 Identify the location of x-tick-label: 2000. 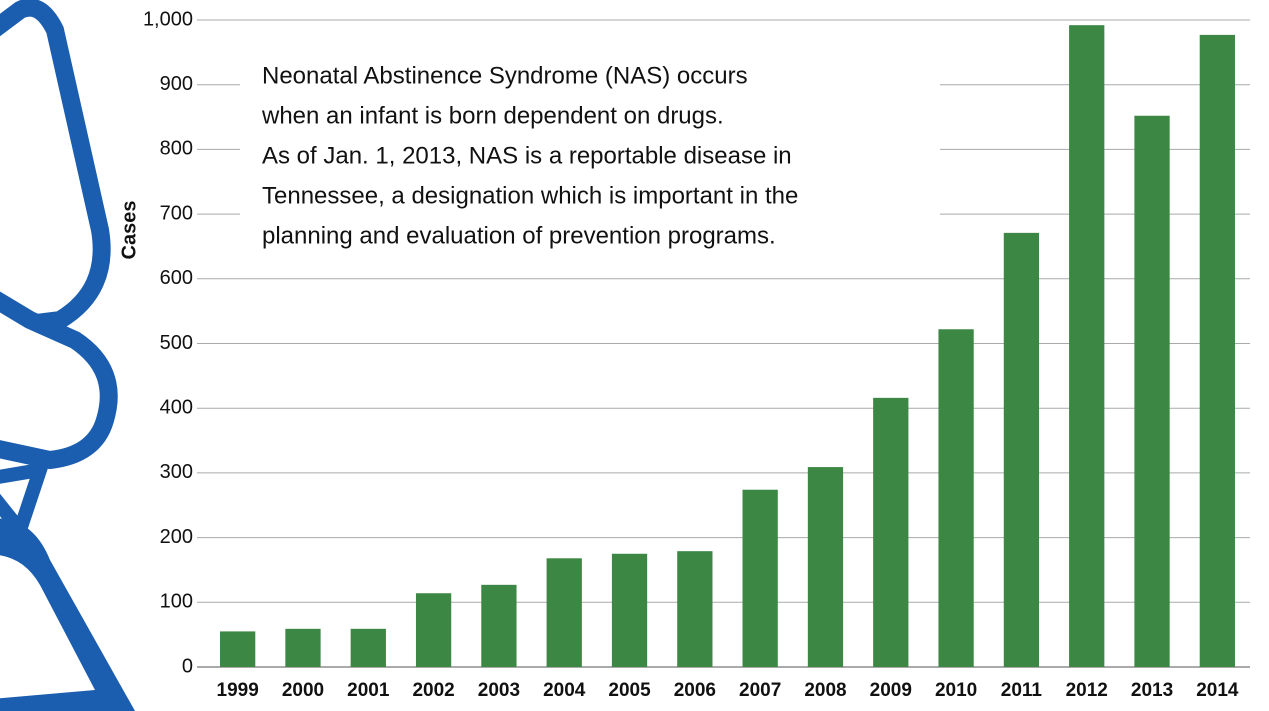
(303, 690).